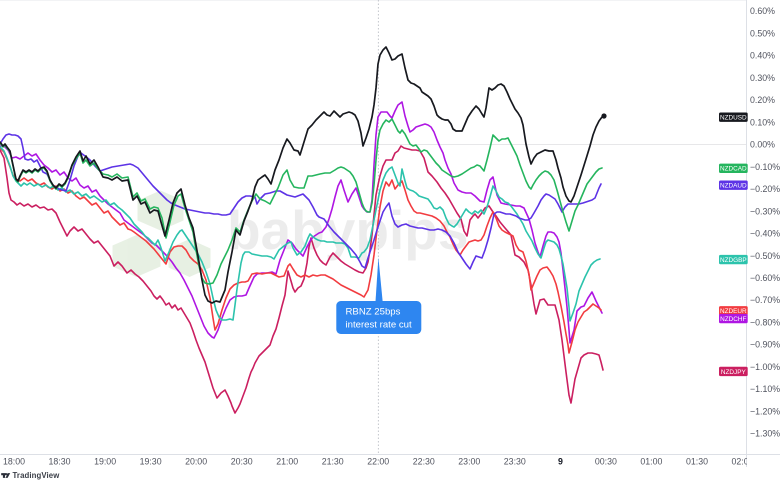  Describe the element at coordinates (762, 100) in the screenshot. I see `svg-text: 0.20%` at that location.